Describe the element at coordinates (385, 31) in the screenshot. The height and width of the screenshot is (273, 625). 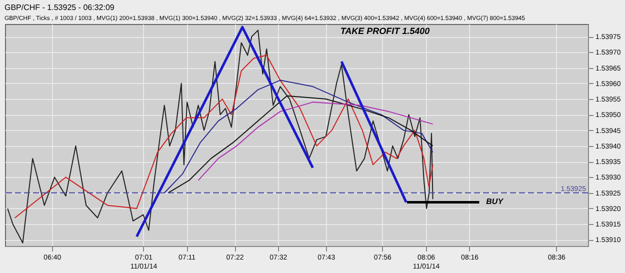
I see `annotation: TAKE PROFIT 1.5400` at that location.